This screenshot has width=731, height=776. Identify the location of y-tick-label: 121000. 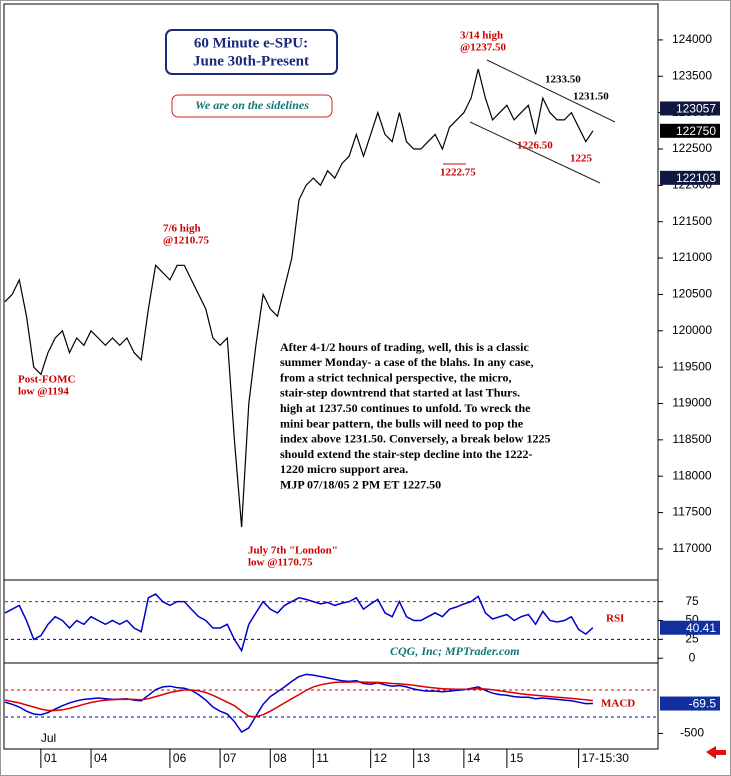
(692, 257).